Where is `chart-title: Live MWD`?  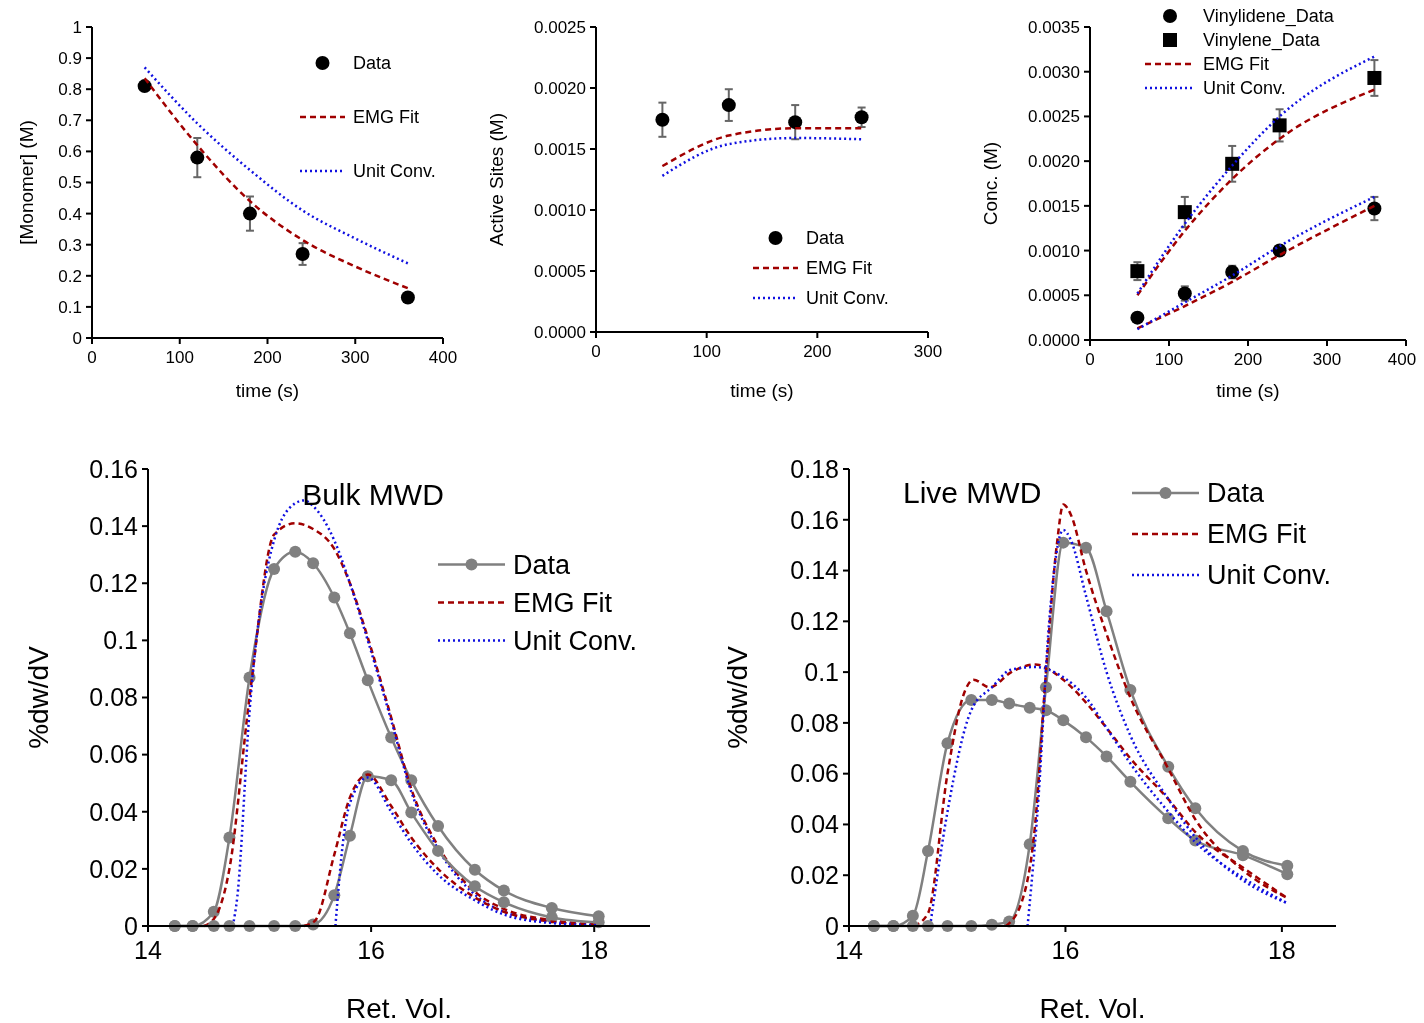
chart-title: Live MWD is located at coordinates (972, 492).